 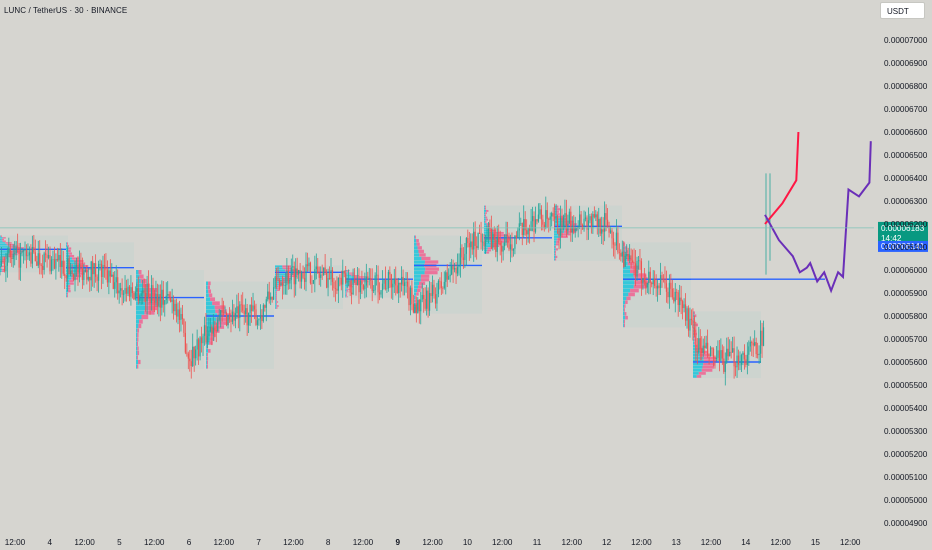 What do you see at coordinates (906, 247) in the screenshot?
I see `price-tick-label: 0.00006100` at bounding box center [906, 247].